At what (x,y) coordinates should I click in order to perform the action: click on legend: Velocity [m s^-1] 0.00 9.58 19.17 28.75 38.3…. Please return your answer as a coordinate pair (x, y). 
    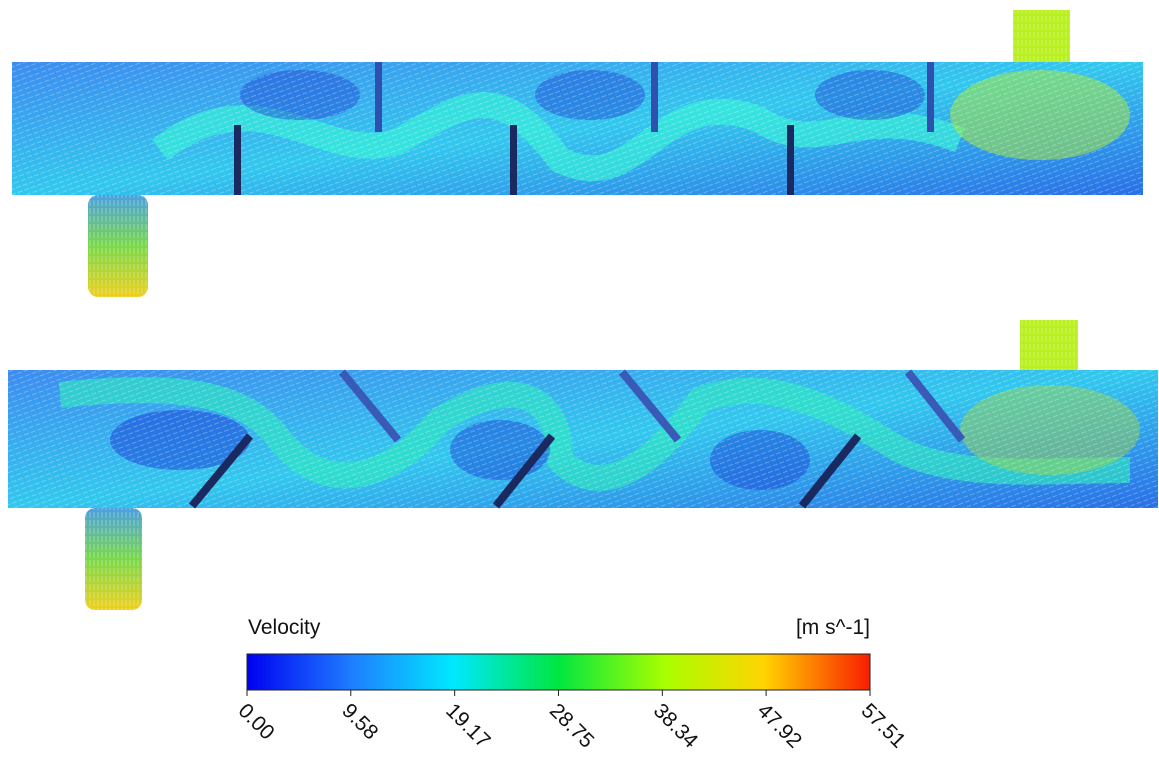
    Looking at the image, I should click on (572, 684).